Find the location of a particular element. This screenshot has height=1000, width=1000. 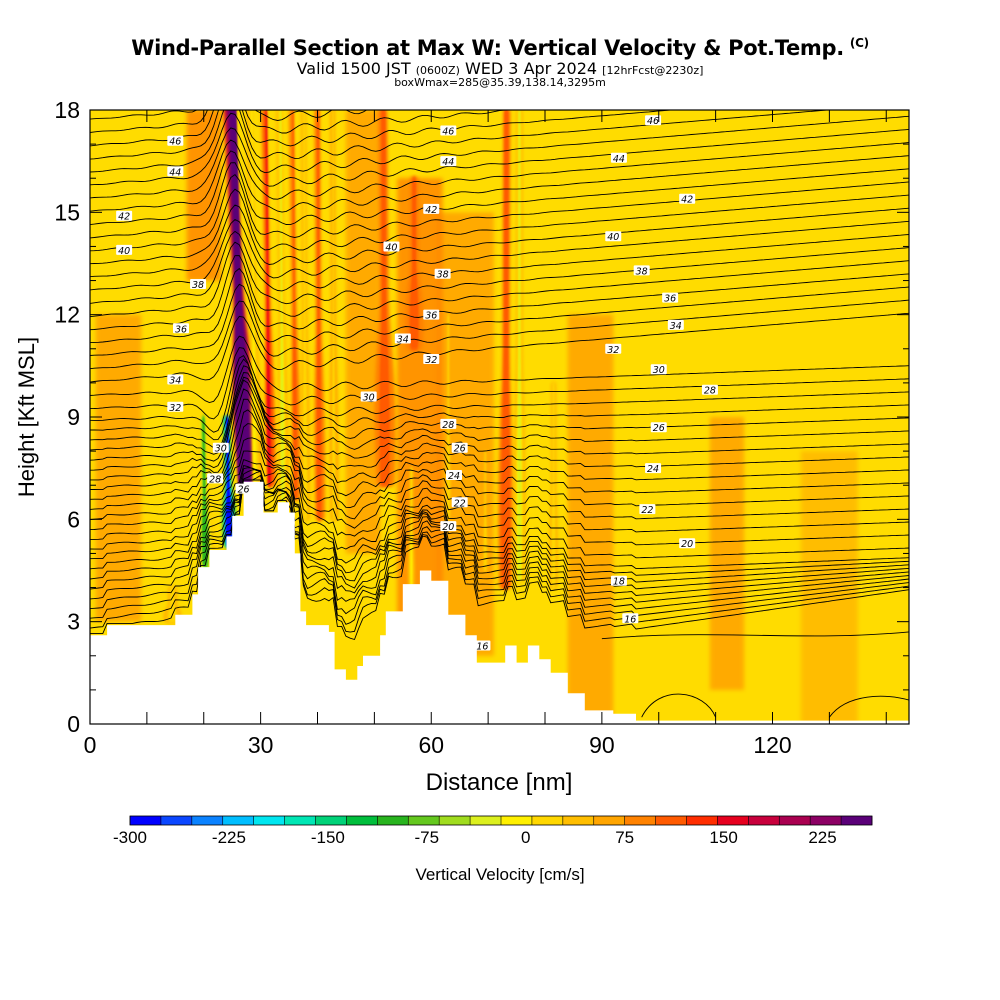

theta-label: 36 is located at coordinates (181, 329).